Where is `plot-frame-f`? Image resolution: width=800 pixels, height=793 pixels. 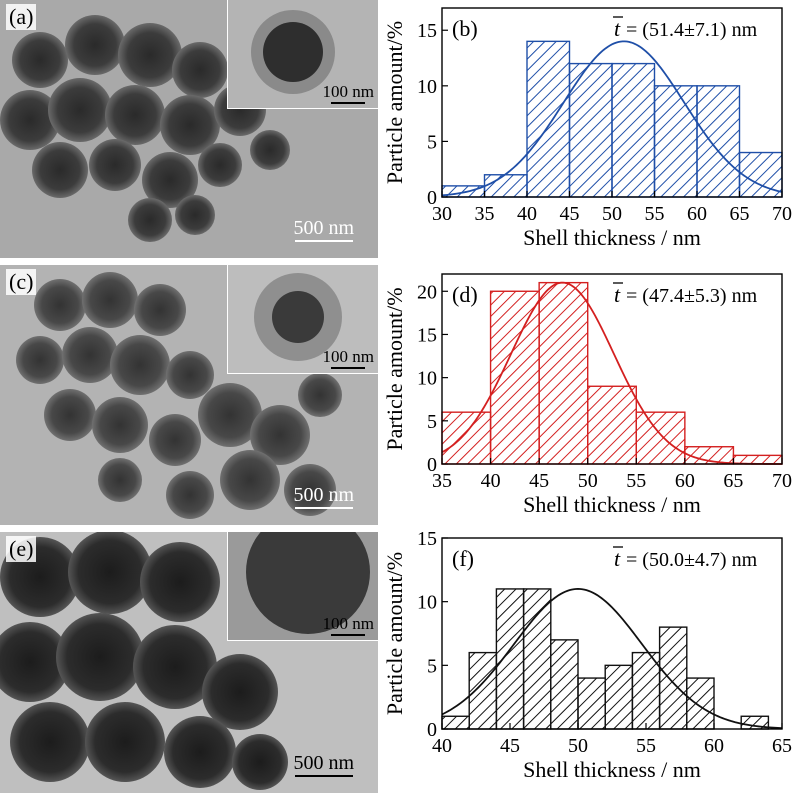 plot-frame-f is located at coordinates (612, 633).